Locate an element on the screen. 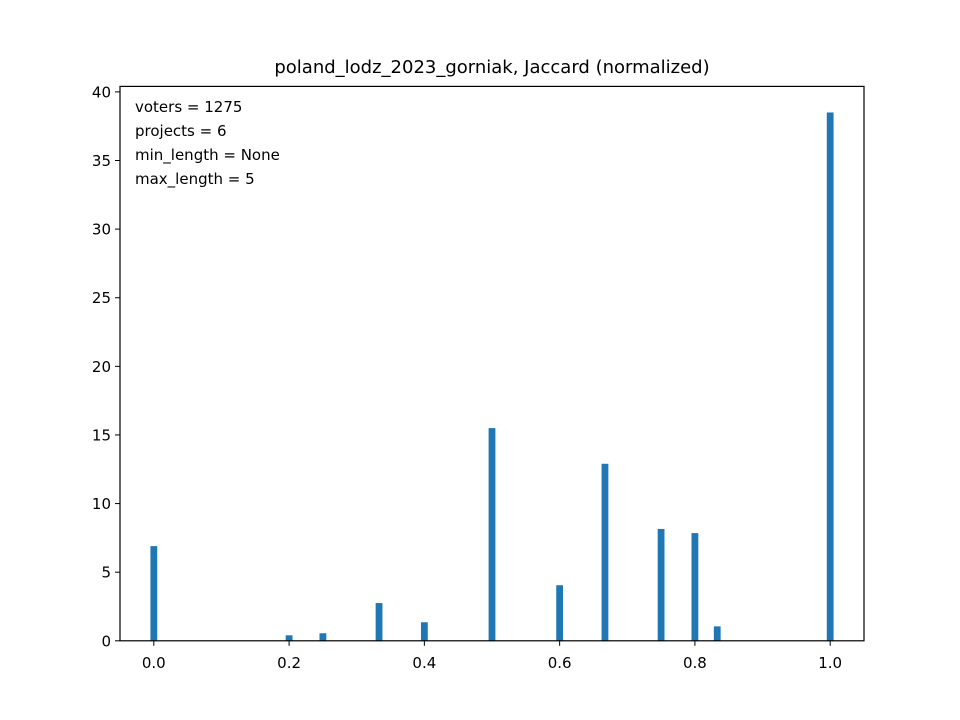 The width and height of the screenshot is (960, 720). annotation-line: min_length = None is located at coordinates (207, 155).